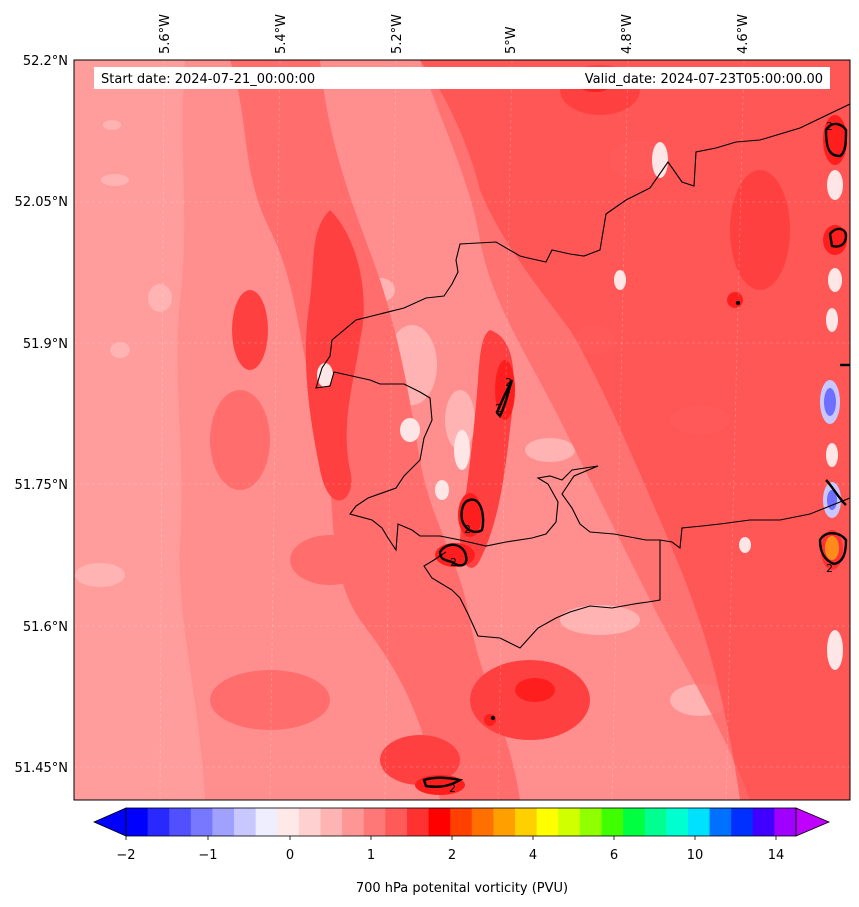 The height and width of the screenshot is (907, 859). What do you see at coordinates (290, 855) in the screenshot?
I see `colorbar-tick-label: 0` at bounding box center [290, 855].